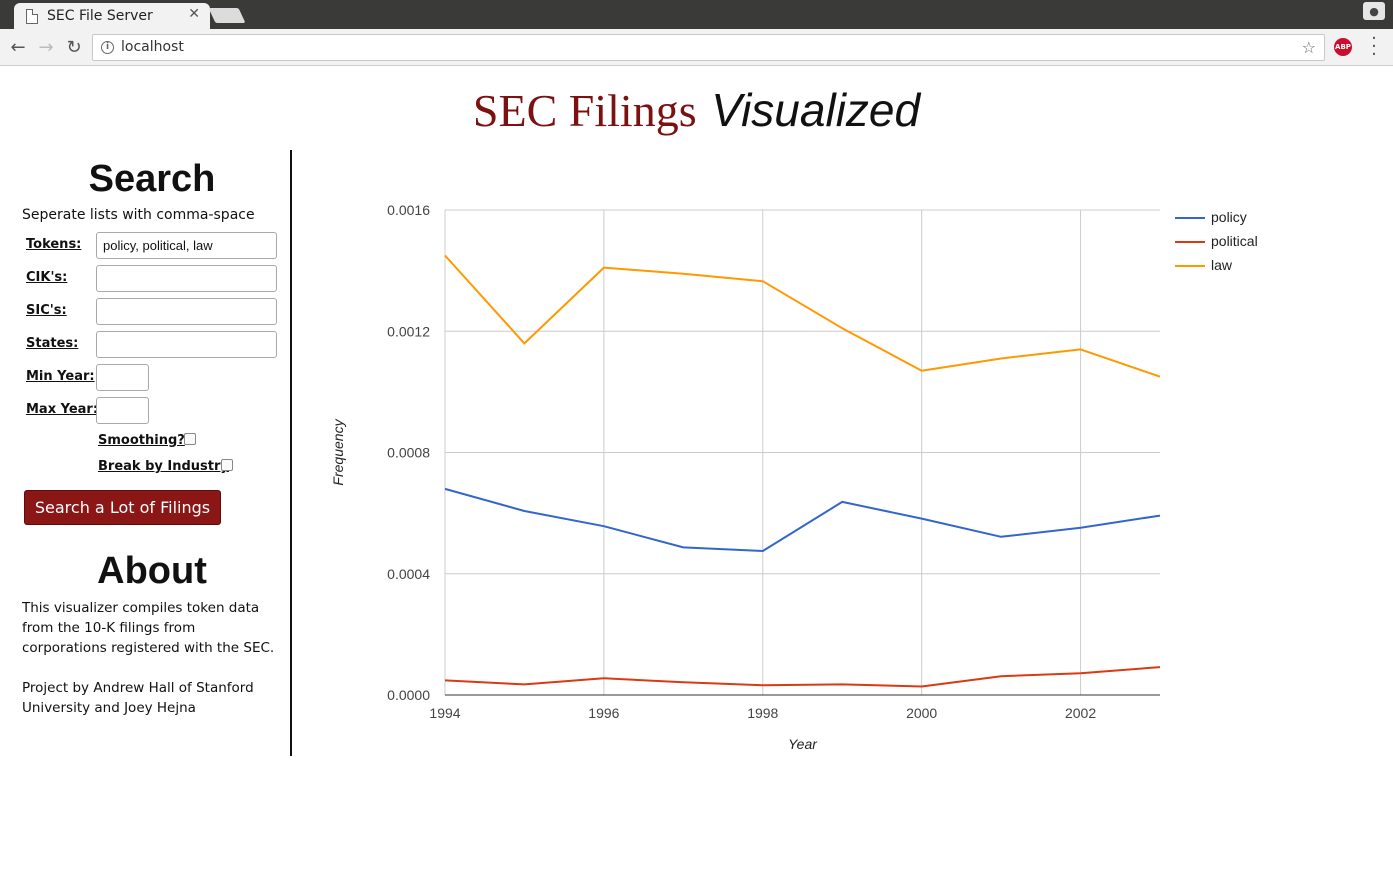 The width and height of the screenshot is (1393, 876). What do you see at coordinates (186, 311) in the screenshot?
I see `sics-input` at bounding box center [186, 311].